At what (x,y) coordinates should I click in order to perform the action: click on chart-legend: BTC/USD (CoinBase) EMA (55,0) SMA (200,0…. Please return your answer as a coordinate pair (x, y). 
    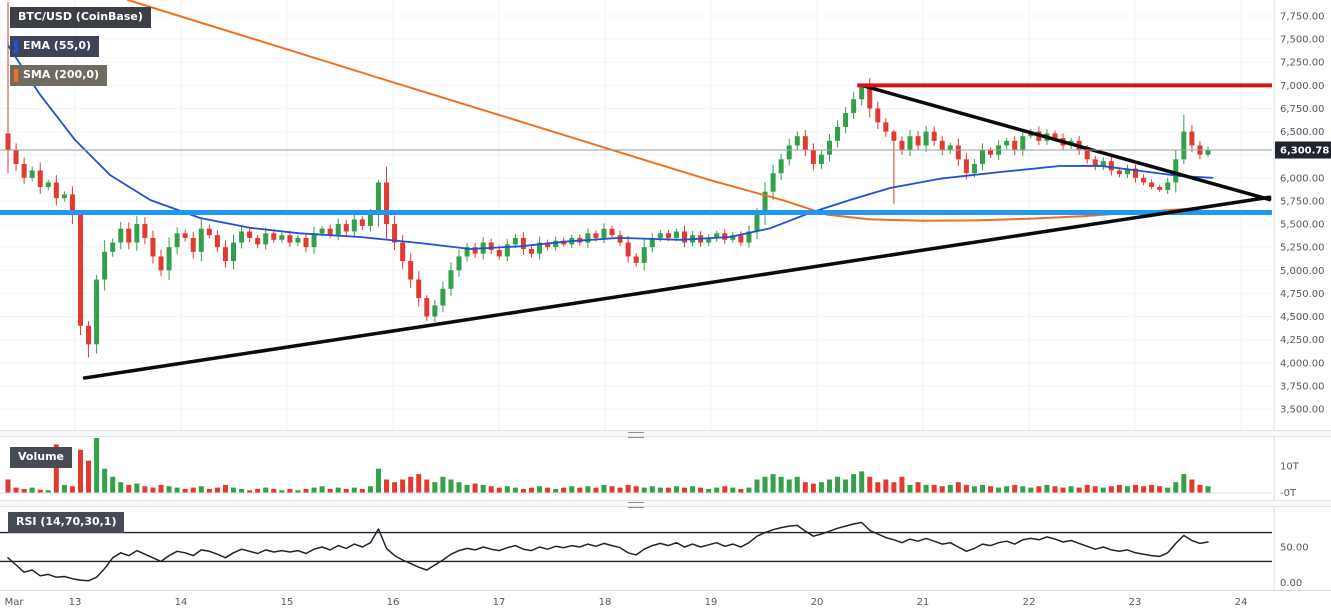
    Looking at the image, I should click on (80, 46).